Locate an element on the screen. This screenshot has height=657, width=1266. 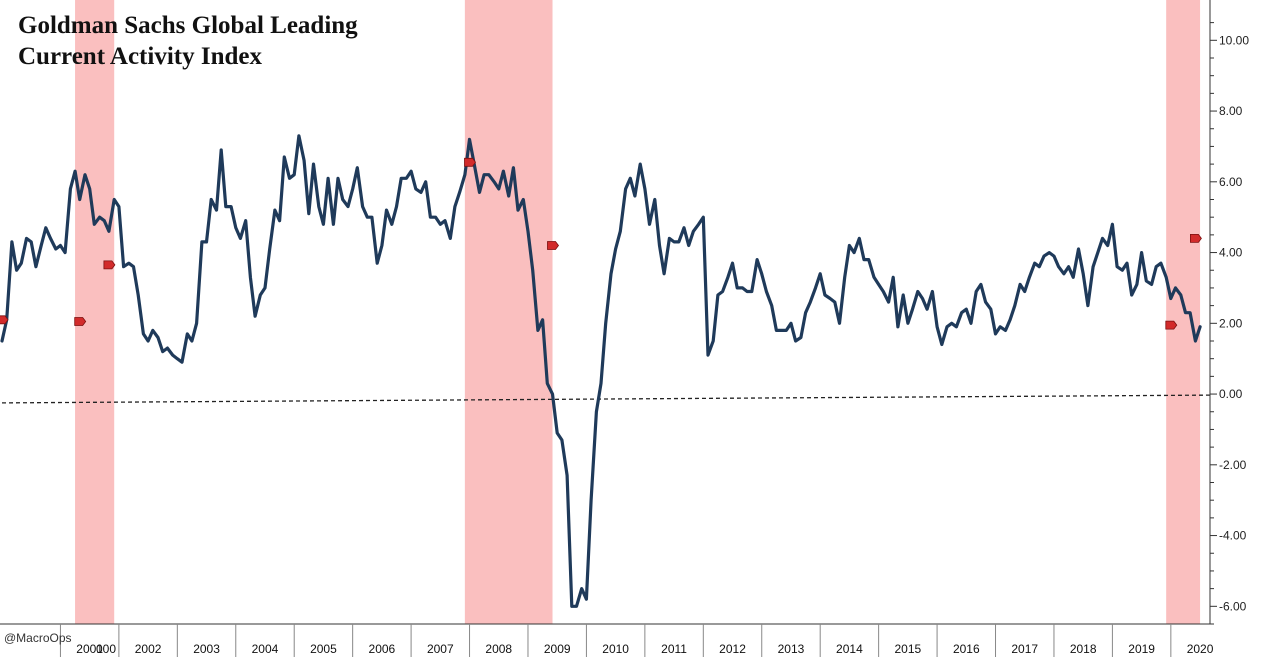
x-tick-label: 2020 is located at coordinates (1200, 649).